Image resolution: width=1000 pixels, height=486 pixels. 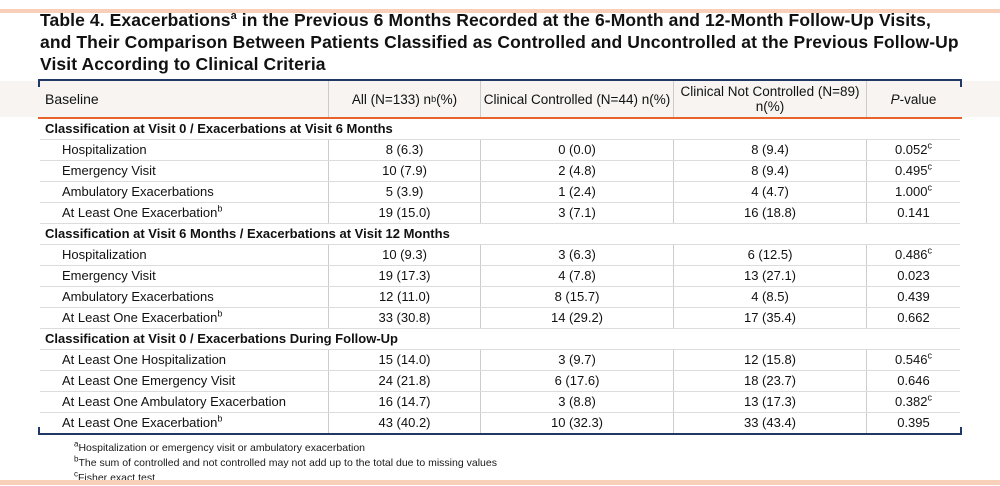 I want to click on cell-not-controlled: 4 (4.7), so click(x=769, y=192).